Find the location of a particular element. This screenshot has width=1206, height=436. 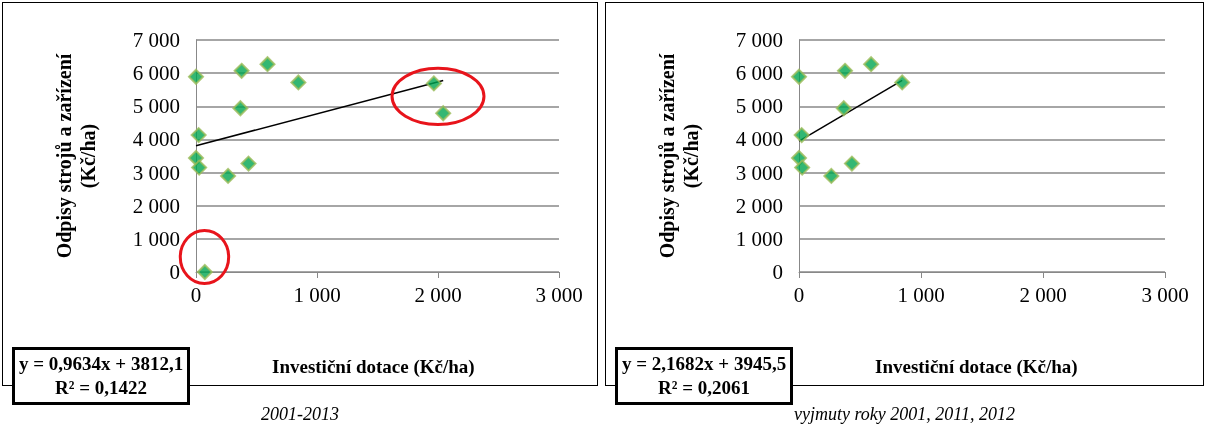

text: y = 2,1682x + 3945,5 is located at coordinates (704, 364).